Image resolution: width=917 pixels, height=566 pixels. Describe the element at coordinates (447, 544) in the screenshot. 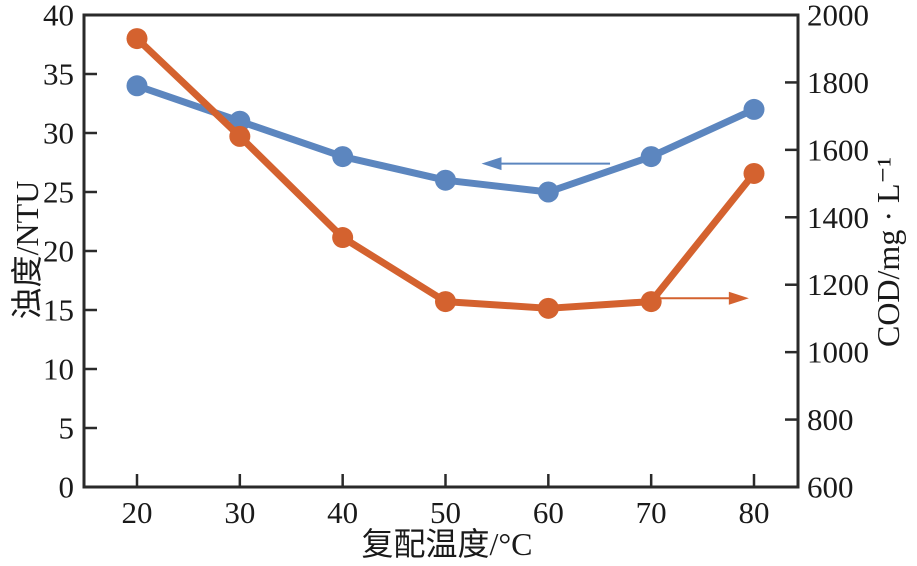

I see `x-axis-title: 复配温度/°C` at that location.